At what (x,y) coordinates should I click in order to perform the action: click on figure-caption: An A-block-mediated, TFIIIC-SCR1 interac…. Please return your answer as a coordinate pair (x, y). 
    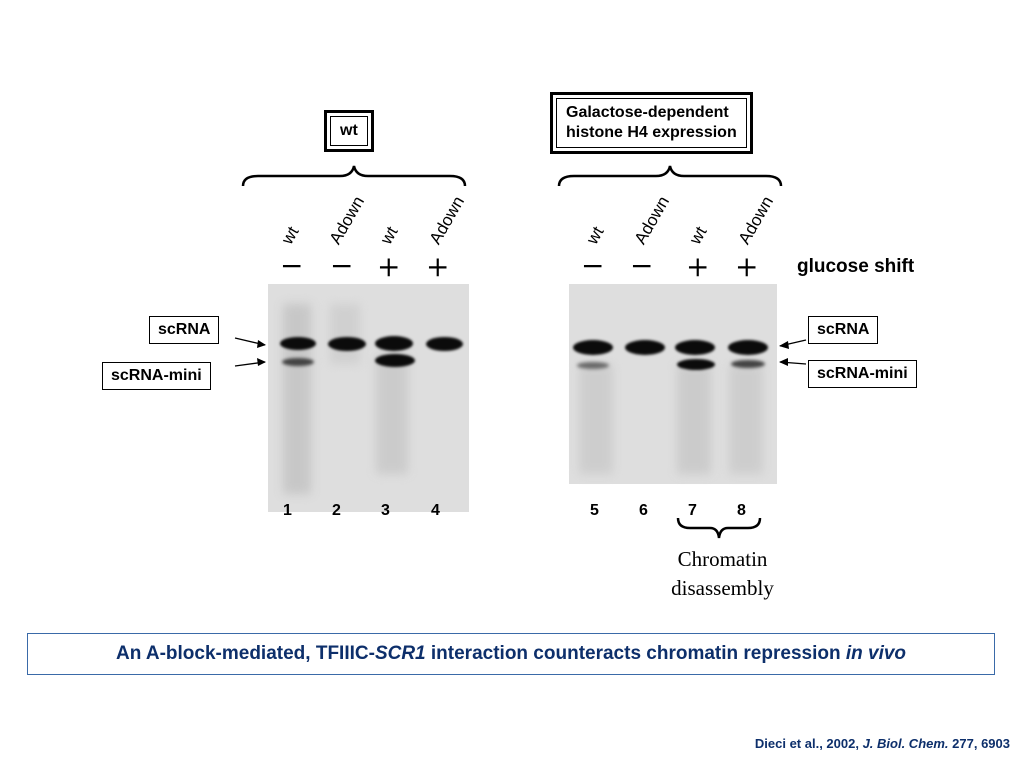
    Looking at the image, I should click on (511, 654).